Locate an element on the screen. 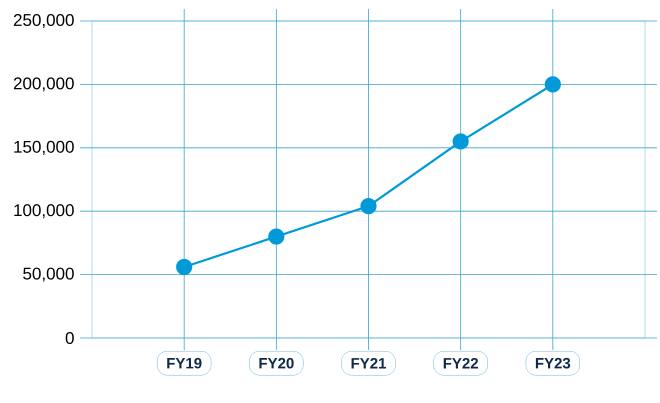 This screenshot has height=403, width=660. y-tick-label: 150,000 is located at coordinates (44, 147).